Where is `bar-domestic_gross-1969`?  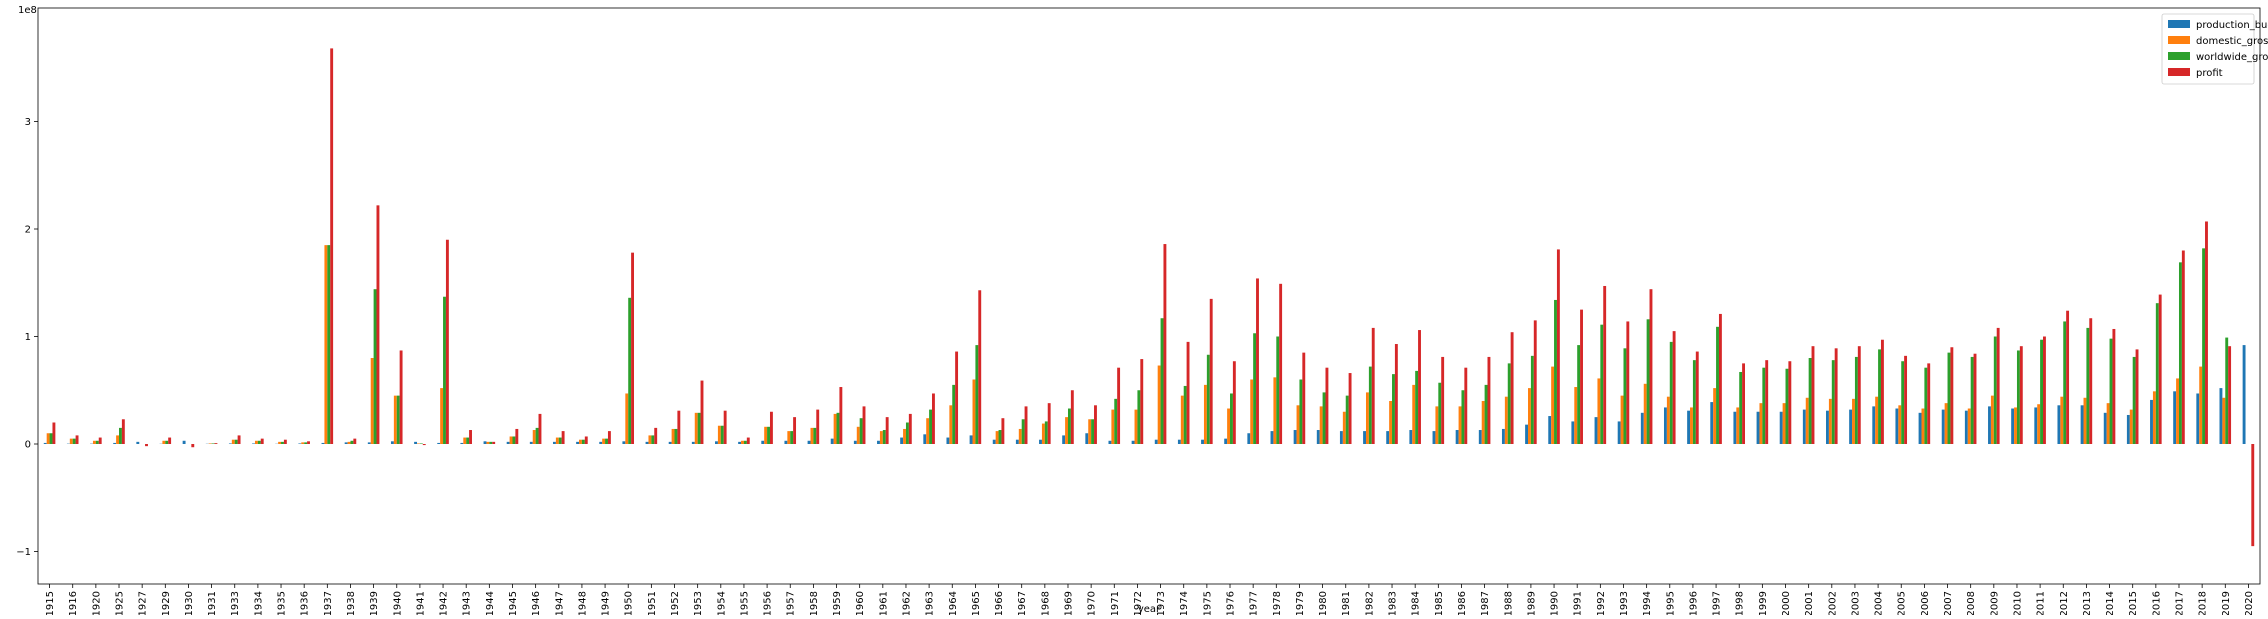 bar-domestic_gross-1969 is located at coordinates (1066, 430).